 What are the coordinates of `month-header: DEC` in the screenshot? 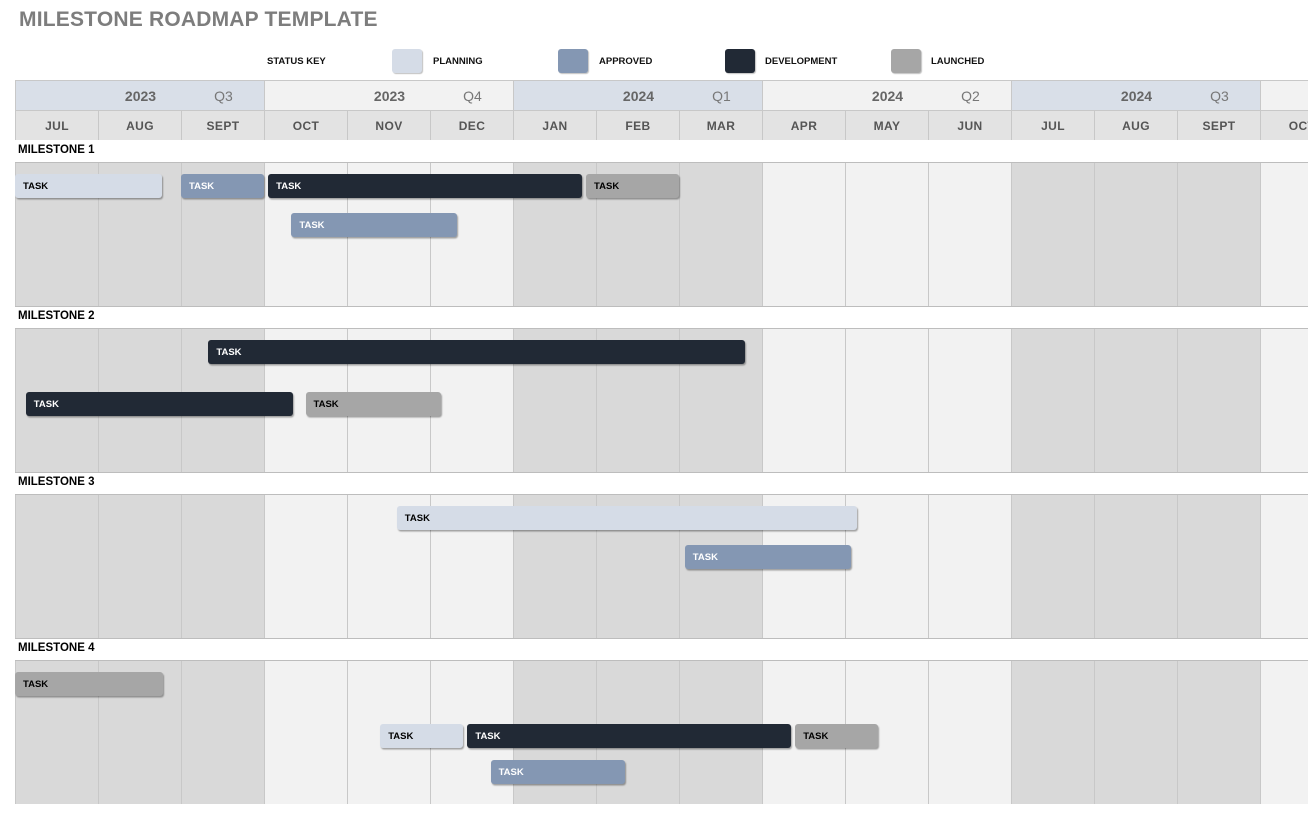 It's located at (471, 125).